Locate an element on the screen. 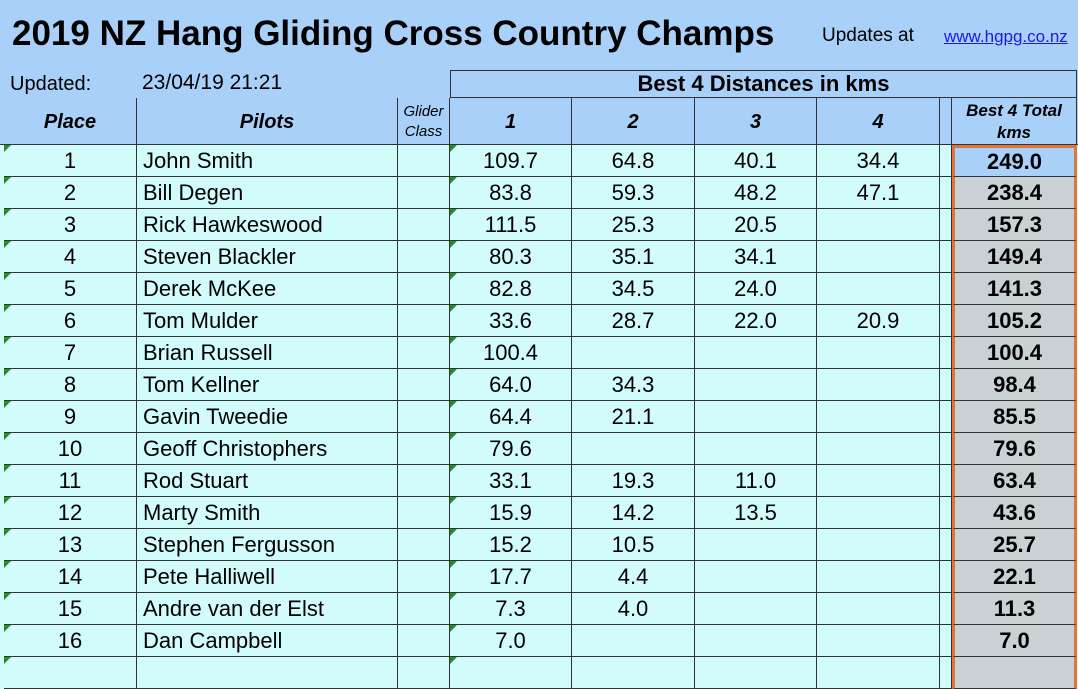 This screenshot has height=689, width=1078. total: 249.0 is located at coordinates (1014, 161).